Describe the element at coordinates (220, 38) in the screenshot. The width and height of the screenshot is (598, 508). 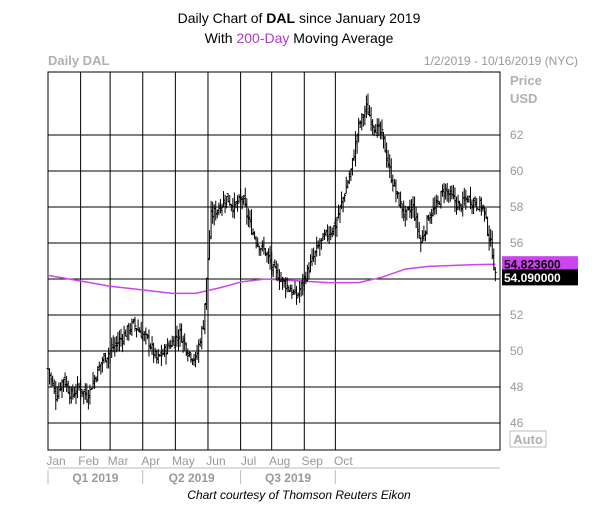
I see `title2-prefix: With` at that location.